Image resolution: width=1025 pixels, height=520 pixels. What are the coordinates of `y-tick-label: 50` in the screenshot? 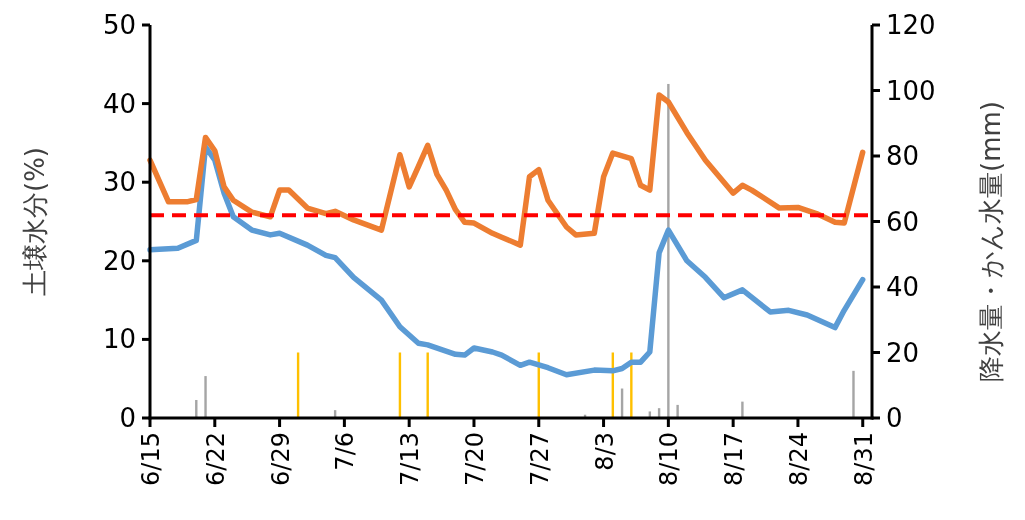 It's located at (119, 25).